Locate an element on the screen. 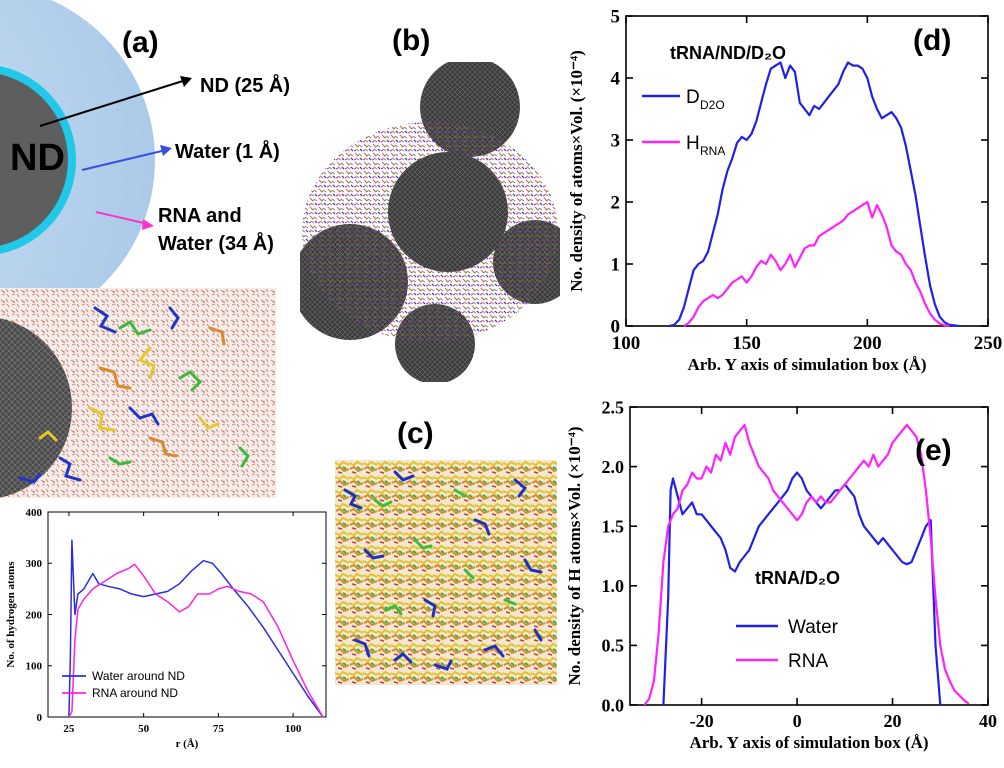  snapshot-render is located at coordinates (138, 393).